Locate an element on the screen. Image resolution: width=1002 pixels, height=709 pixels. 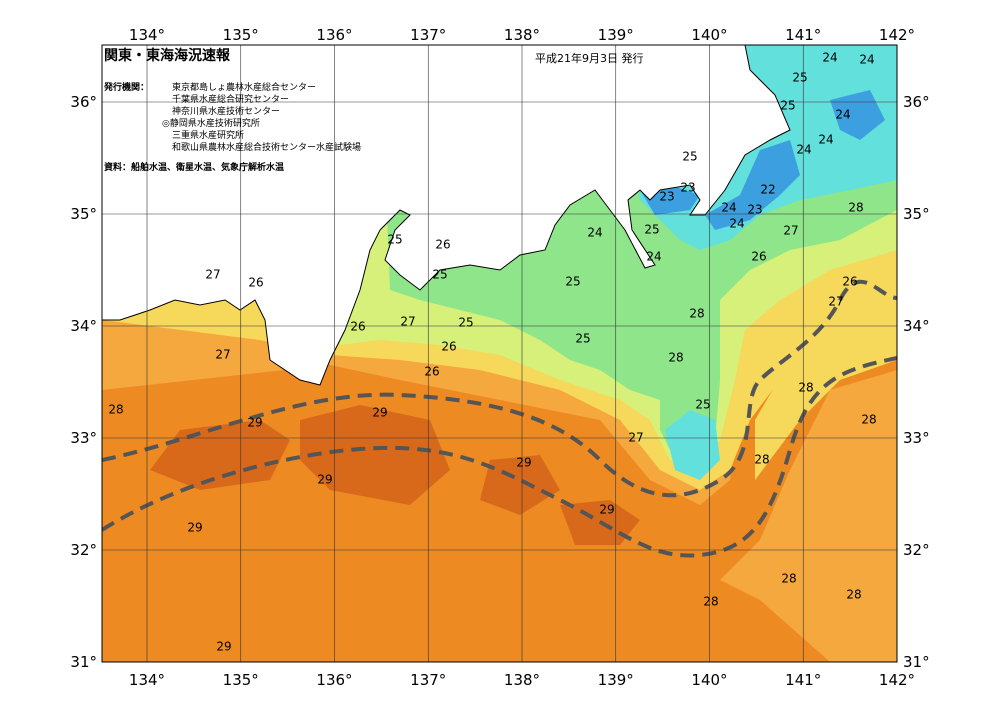
longitude-label-top: 139° is located at coordinates (616, 35).